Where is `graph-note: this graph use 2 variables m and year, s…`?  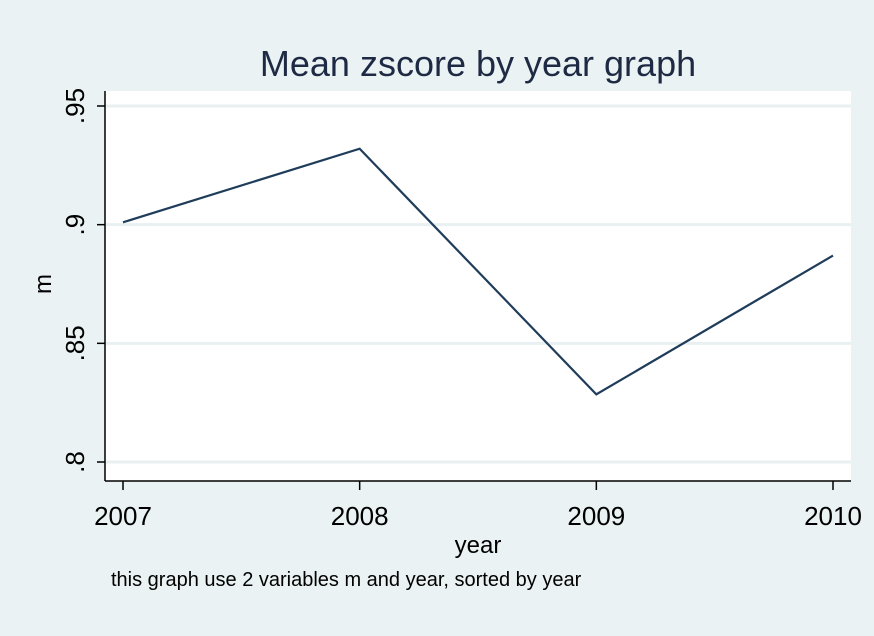 graph-note: this graph use 2 variables m and year, s… is located at coordinates (346, 580).